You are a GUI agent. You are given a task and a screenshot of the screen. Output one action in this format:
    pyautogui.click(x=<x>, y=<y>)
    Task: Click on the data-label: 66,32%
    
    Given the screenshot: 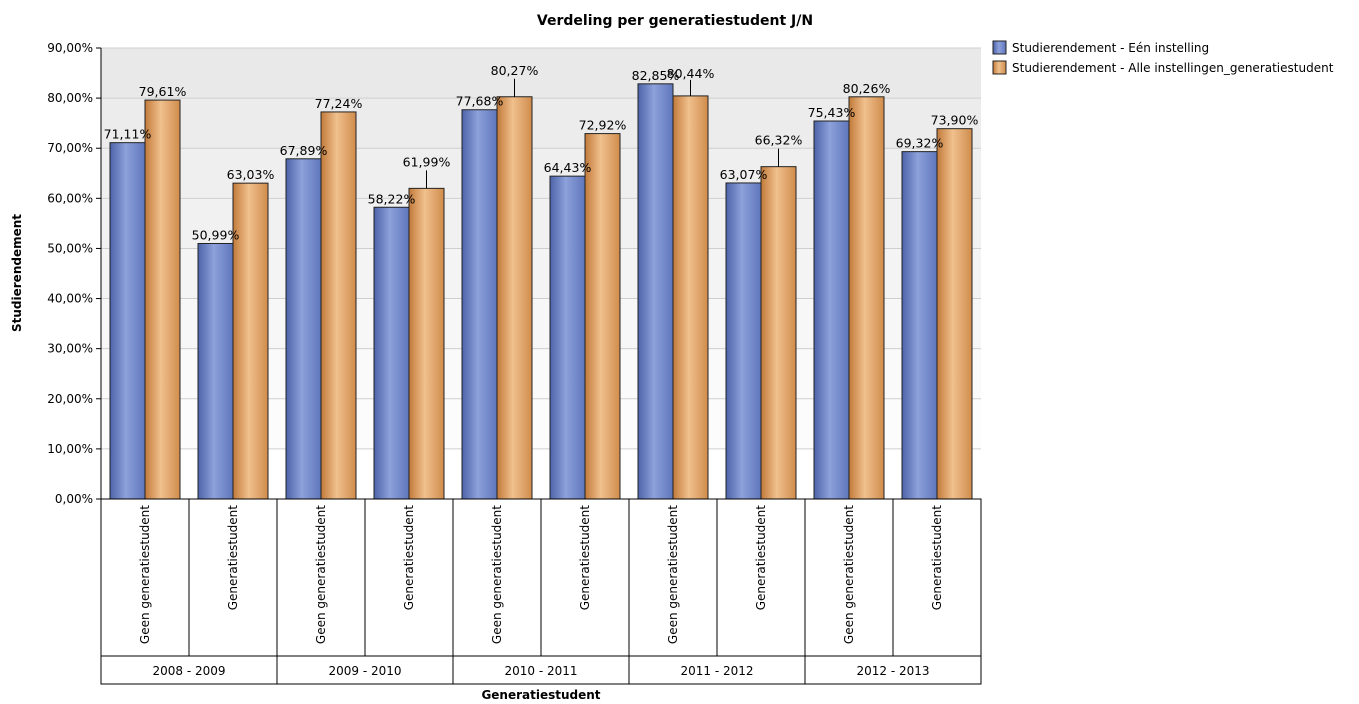 What is the action you would take?
    pyautogui.click(x=779, y=140)
    